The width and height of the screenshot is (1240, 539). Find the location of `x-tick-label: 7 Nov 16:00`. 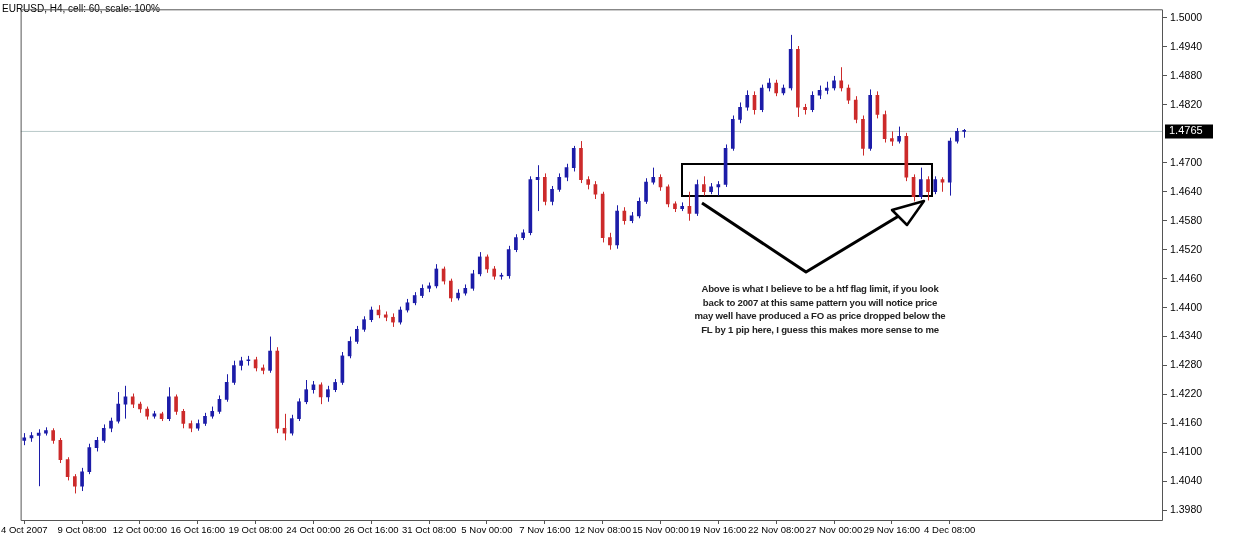

x-tick-label: 7 Nov 16:00 is located at coordinates (545, 530).